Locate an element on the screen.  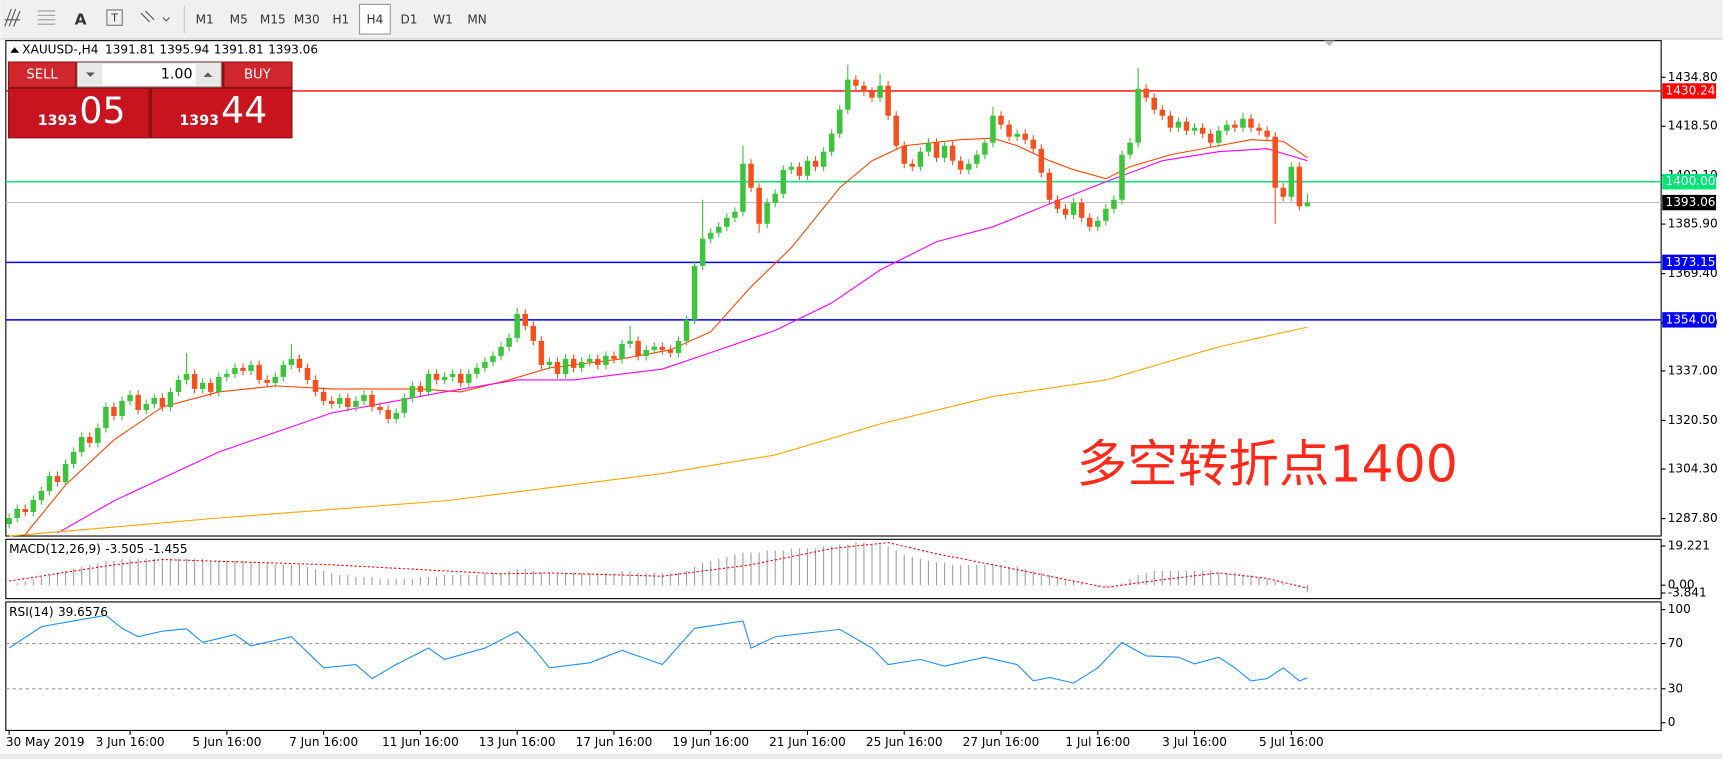
textbox-icon is located at coordinates (114, 17).